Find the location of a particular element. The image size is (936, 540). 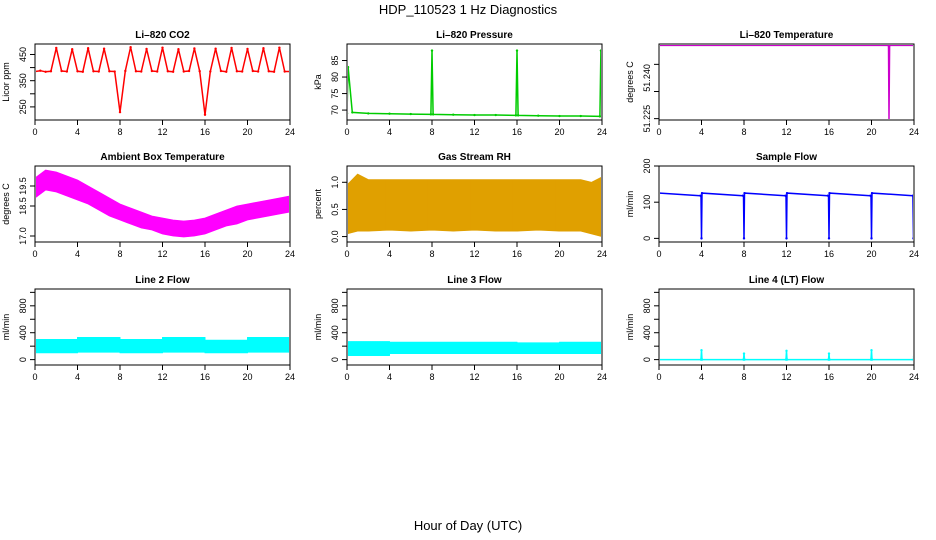

panel-1: Li–820 CO2 Licor ppm 0 4 8 12 16 20 24 250 350 450 is located at coordinates (148, 83).